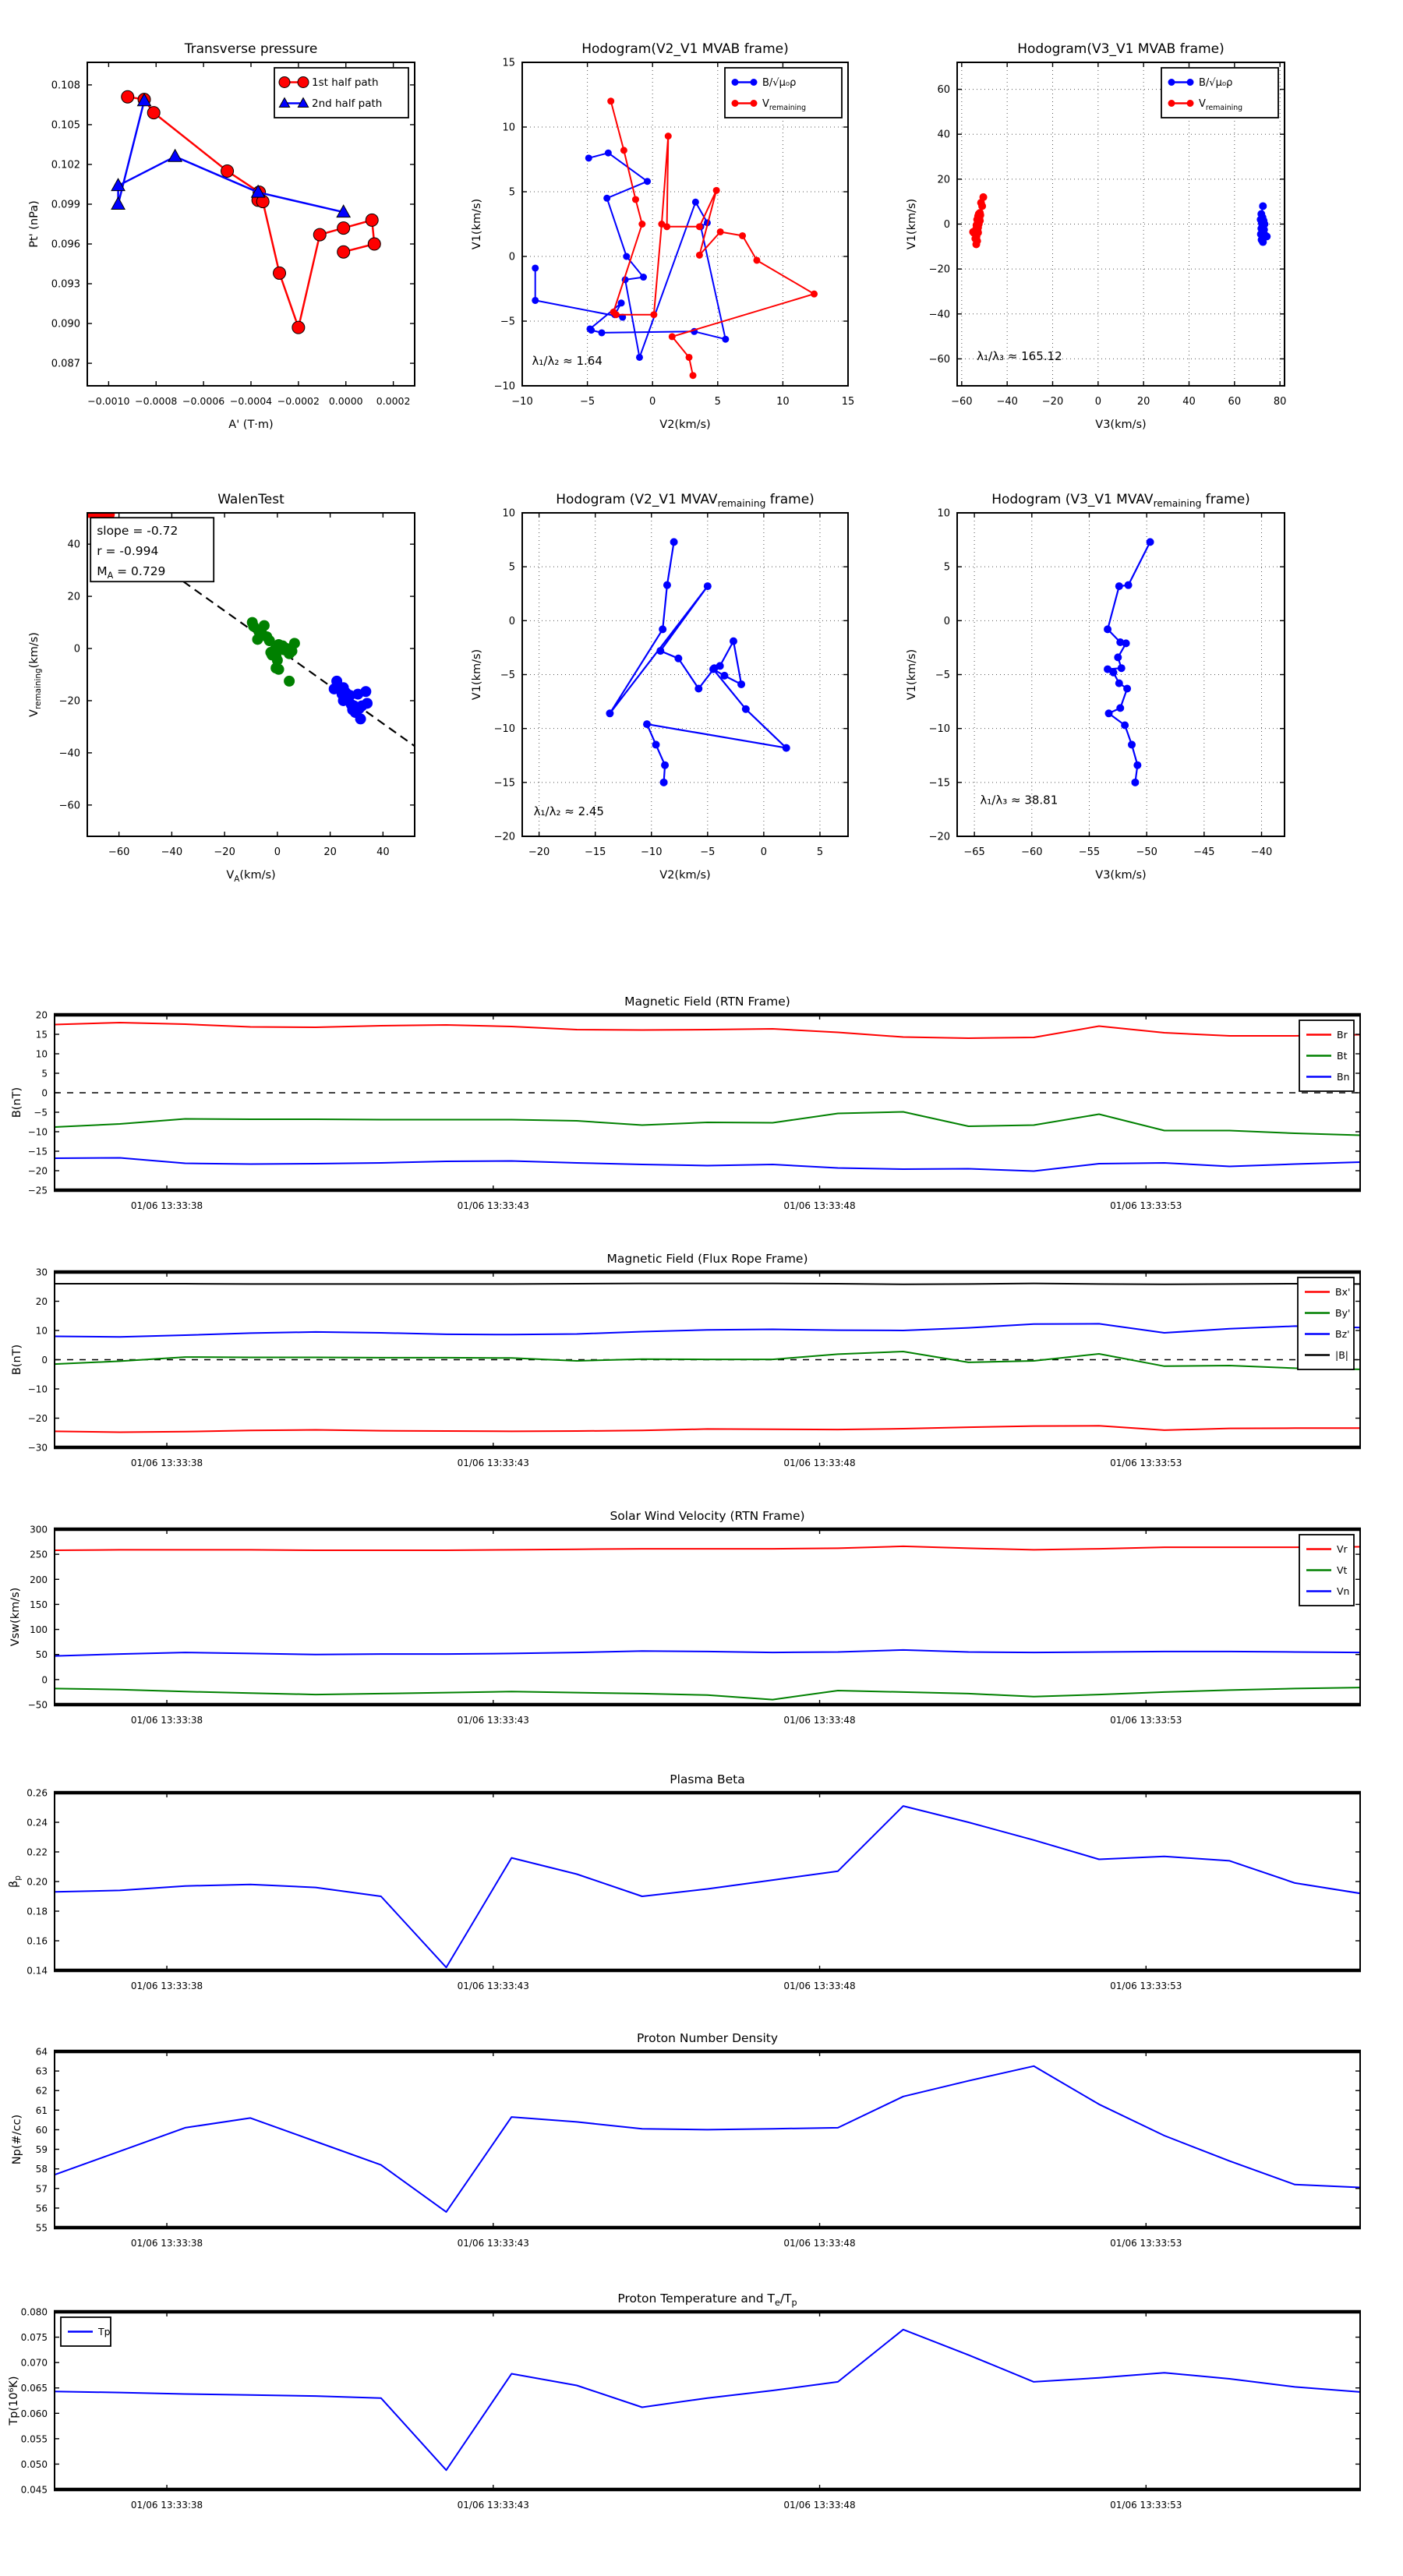 The height and width of the screenshot is (2576, 1403). I want to click on y-tick-label: −60, so click(69, 805).